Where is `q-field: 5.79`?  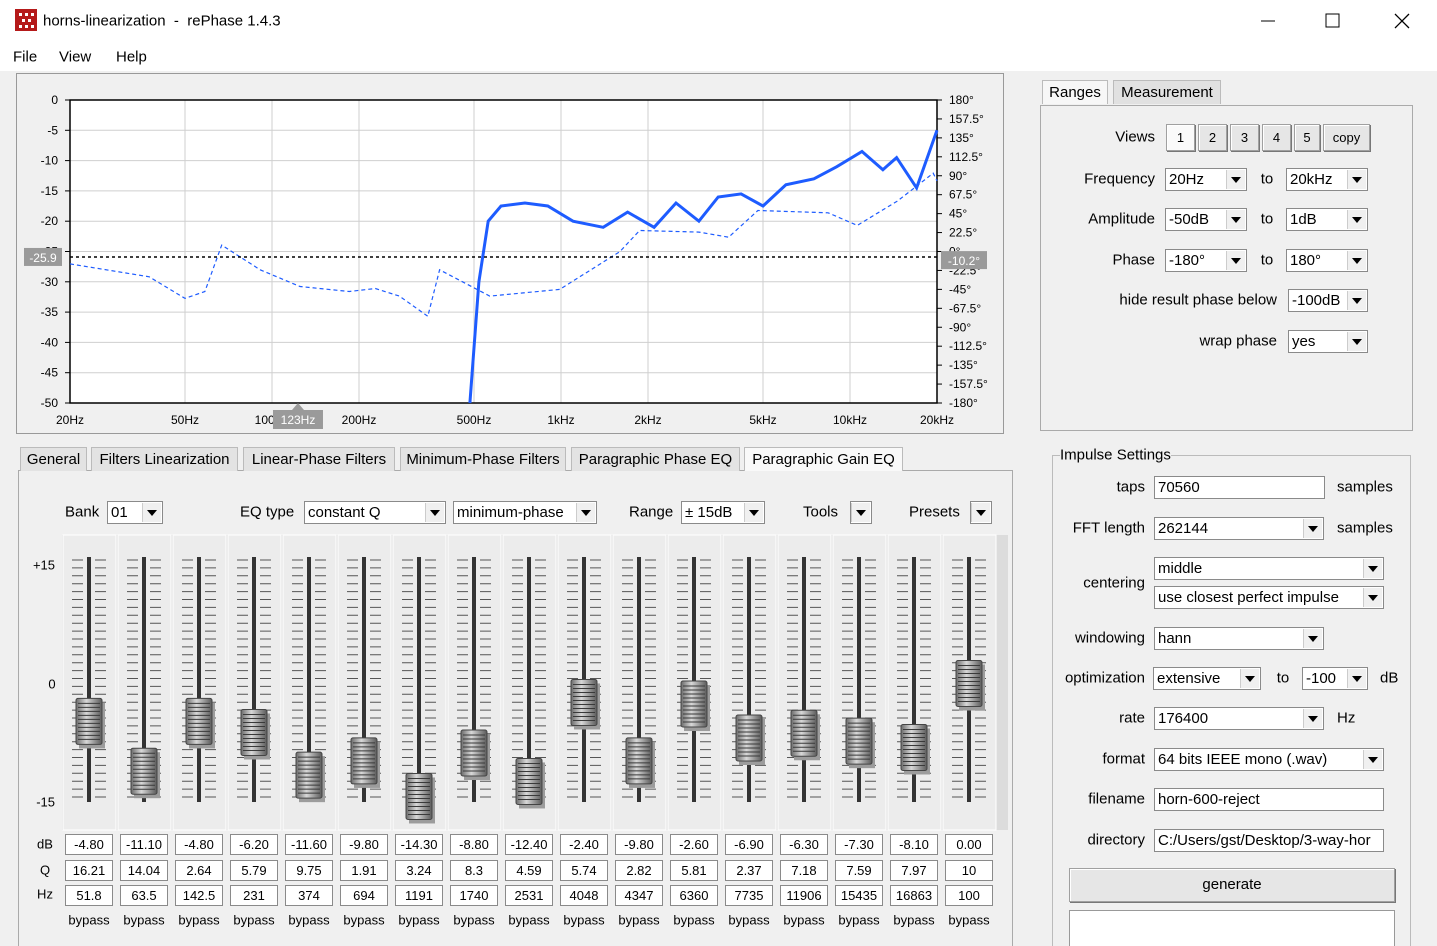 q-field: 5.79 is located at coordinates (254, 870).